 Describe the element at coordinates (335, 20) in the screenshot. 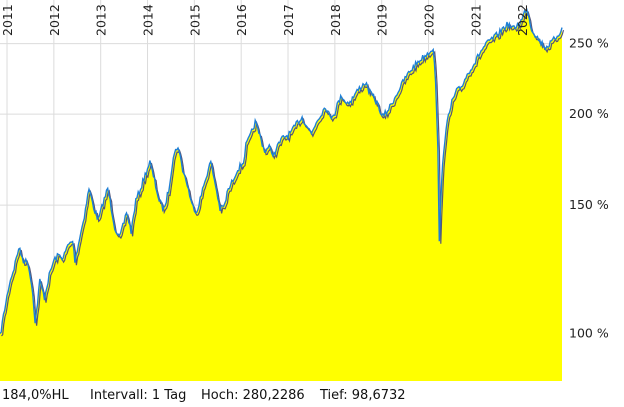

I see `x-tick-label: 2018` at that location.